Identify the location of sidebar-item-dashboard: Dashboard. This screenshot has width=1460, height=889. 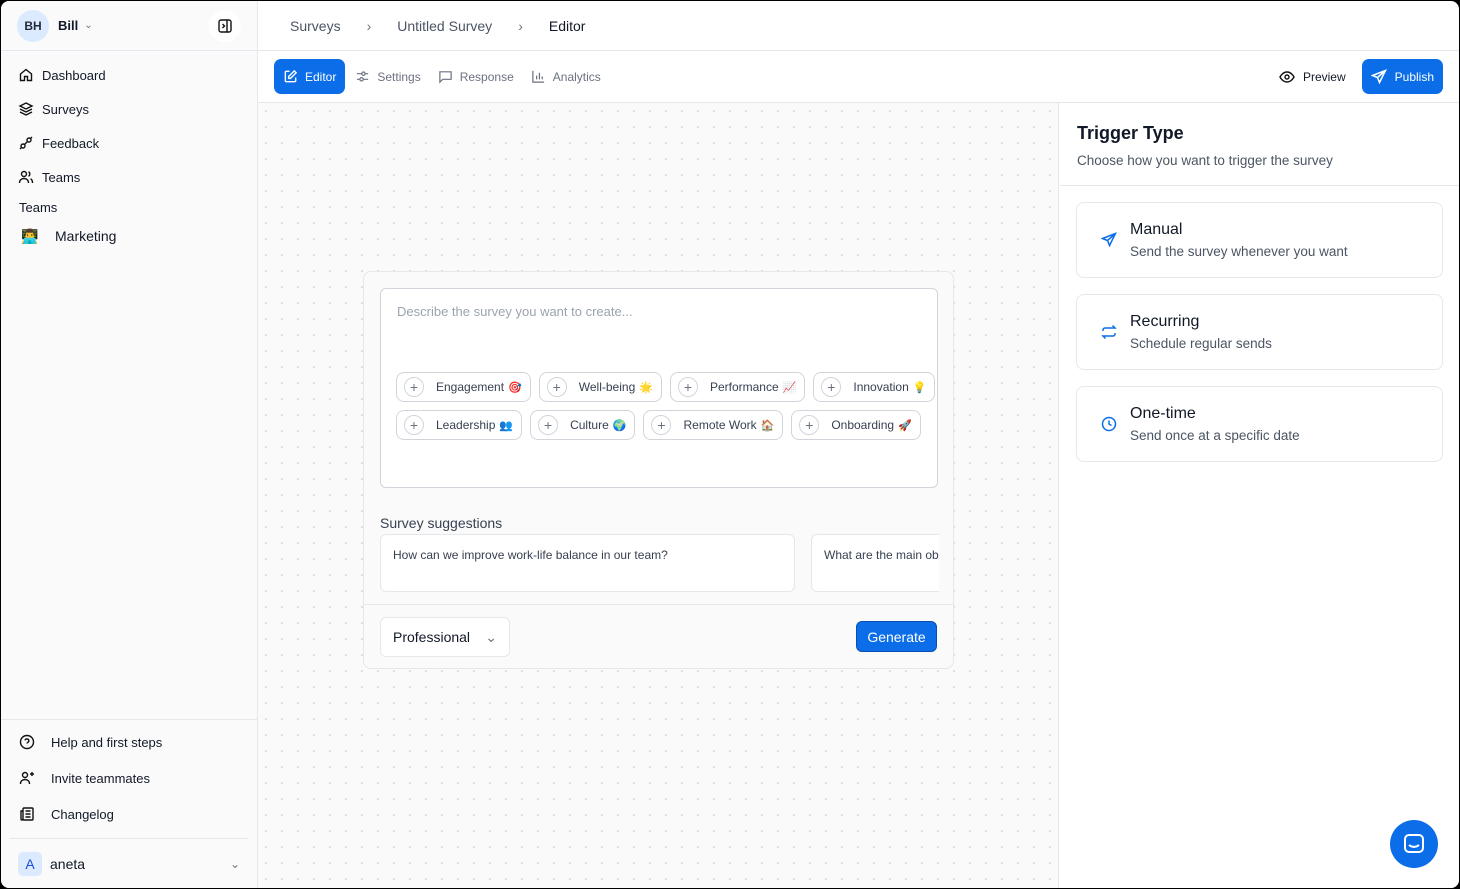
(129, 75).